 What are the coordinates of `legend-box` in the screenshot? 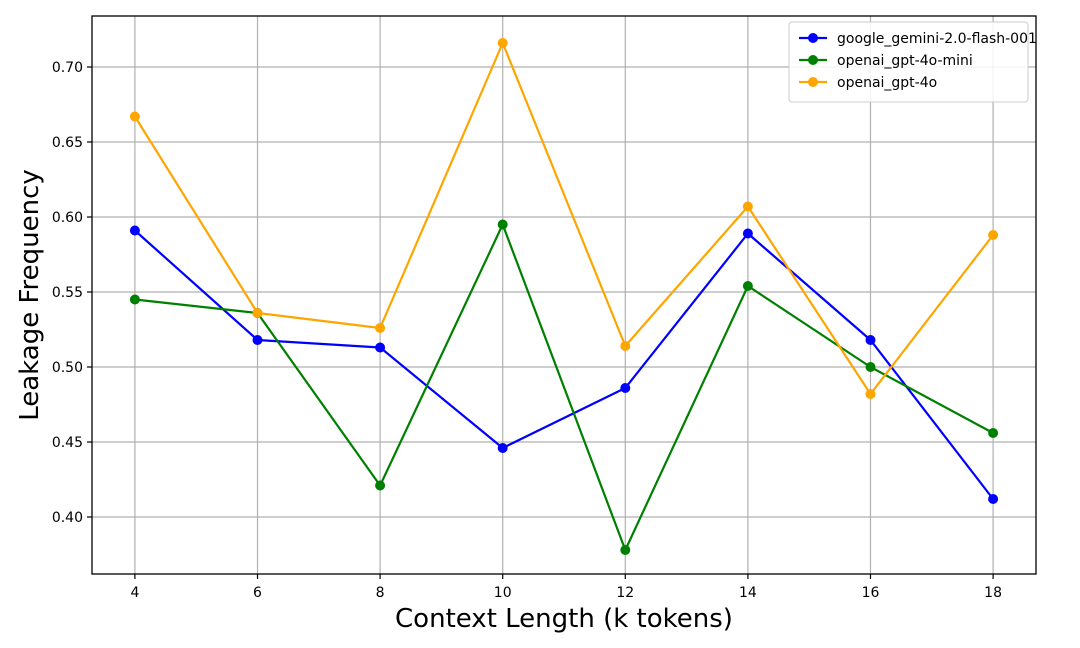 It's located at (908, 62).